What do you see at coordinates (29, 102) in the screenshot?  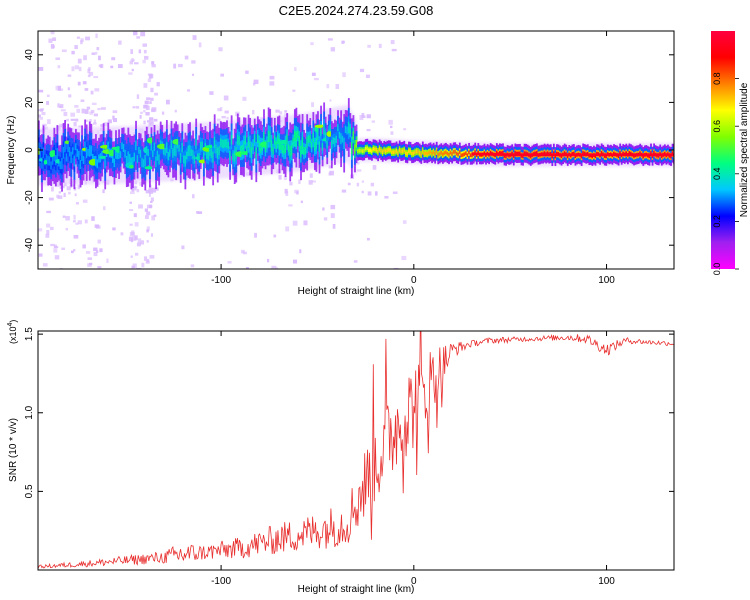 I see `spectrogram-y-tick-label: 20` at bounding box center [29, 102].